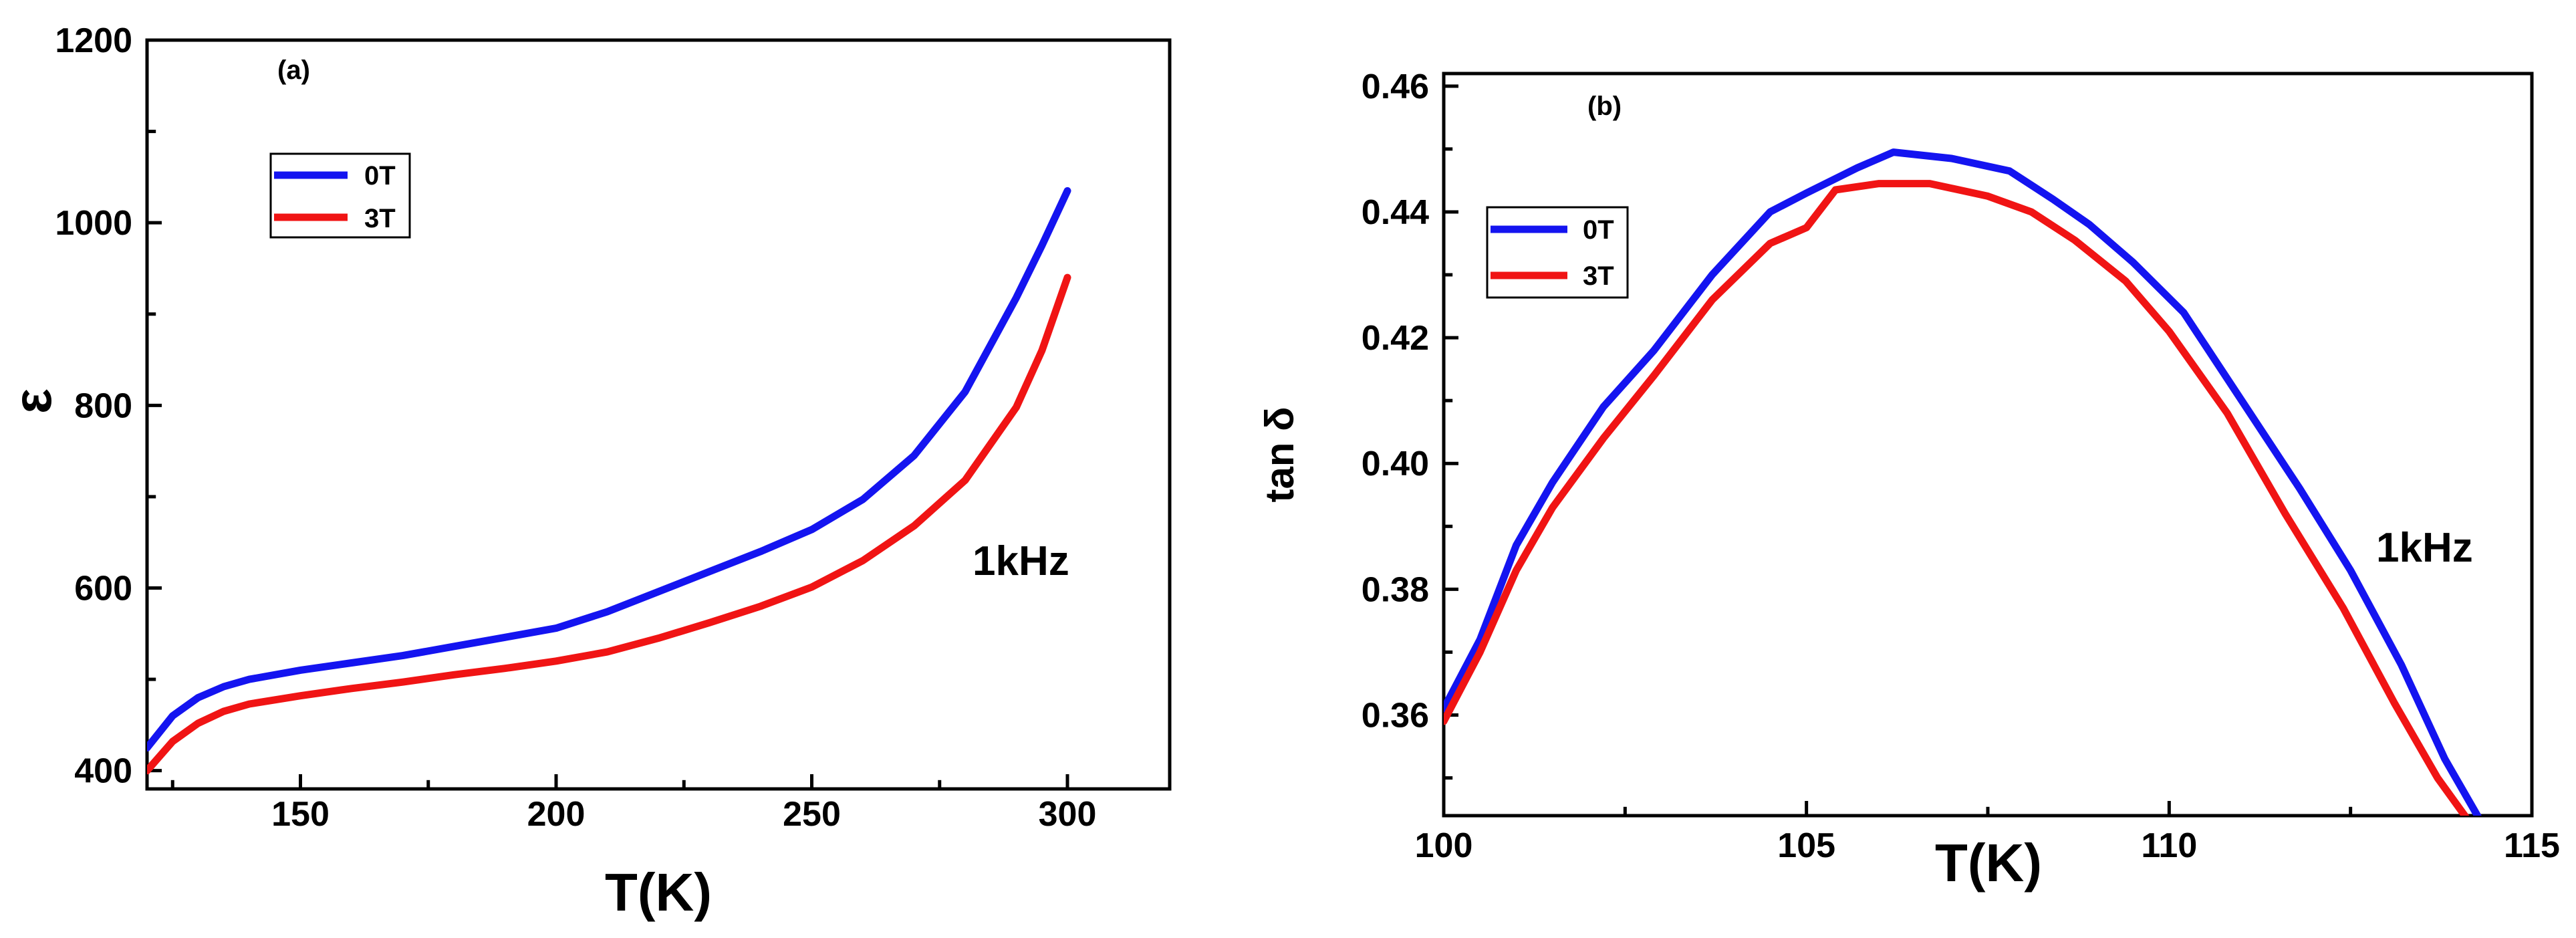  I want to click on y-tick-label-b: 0.36, so click(1395, 715).